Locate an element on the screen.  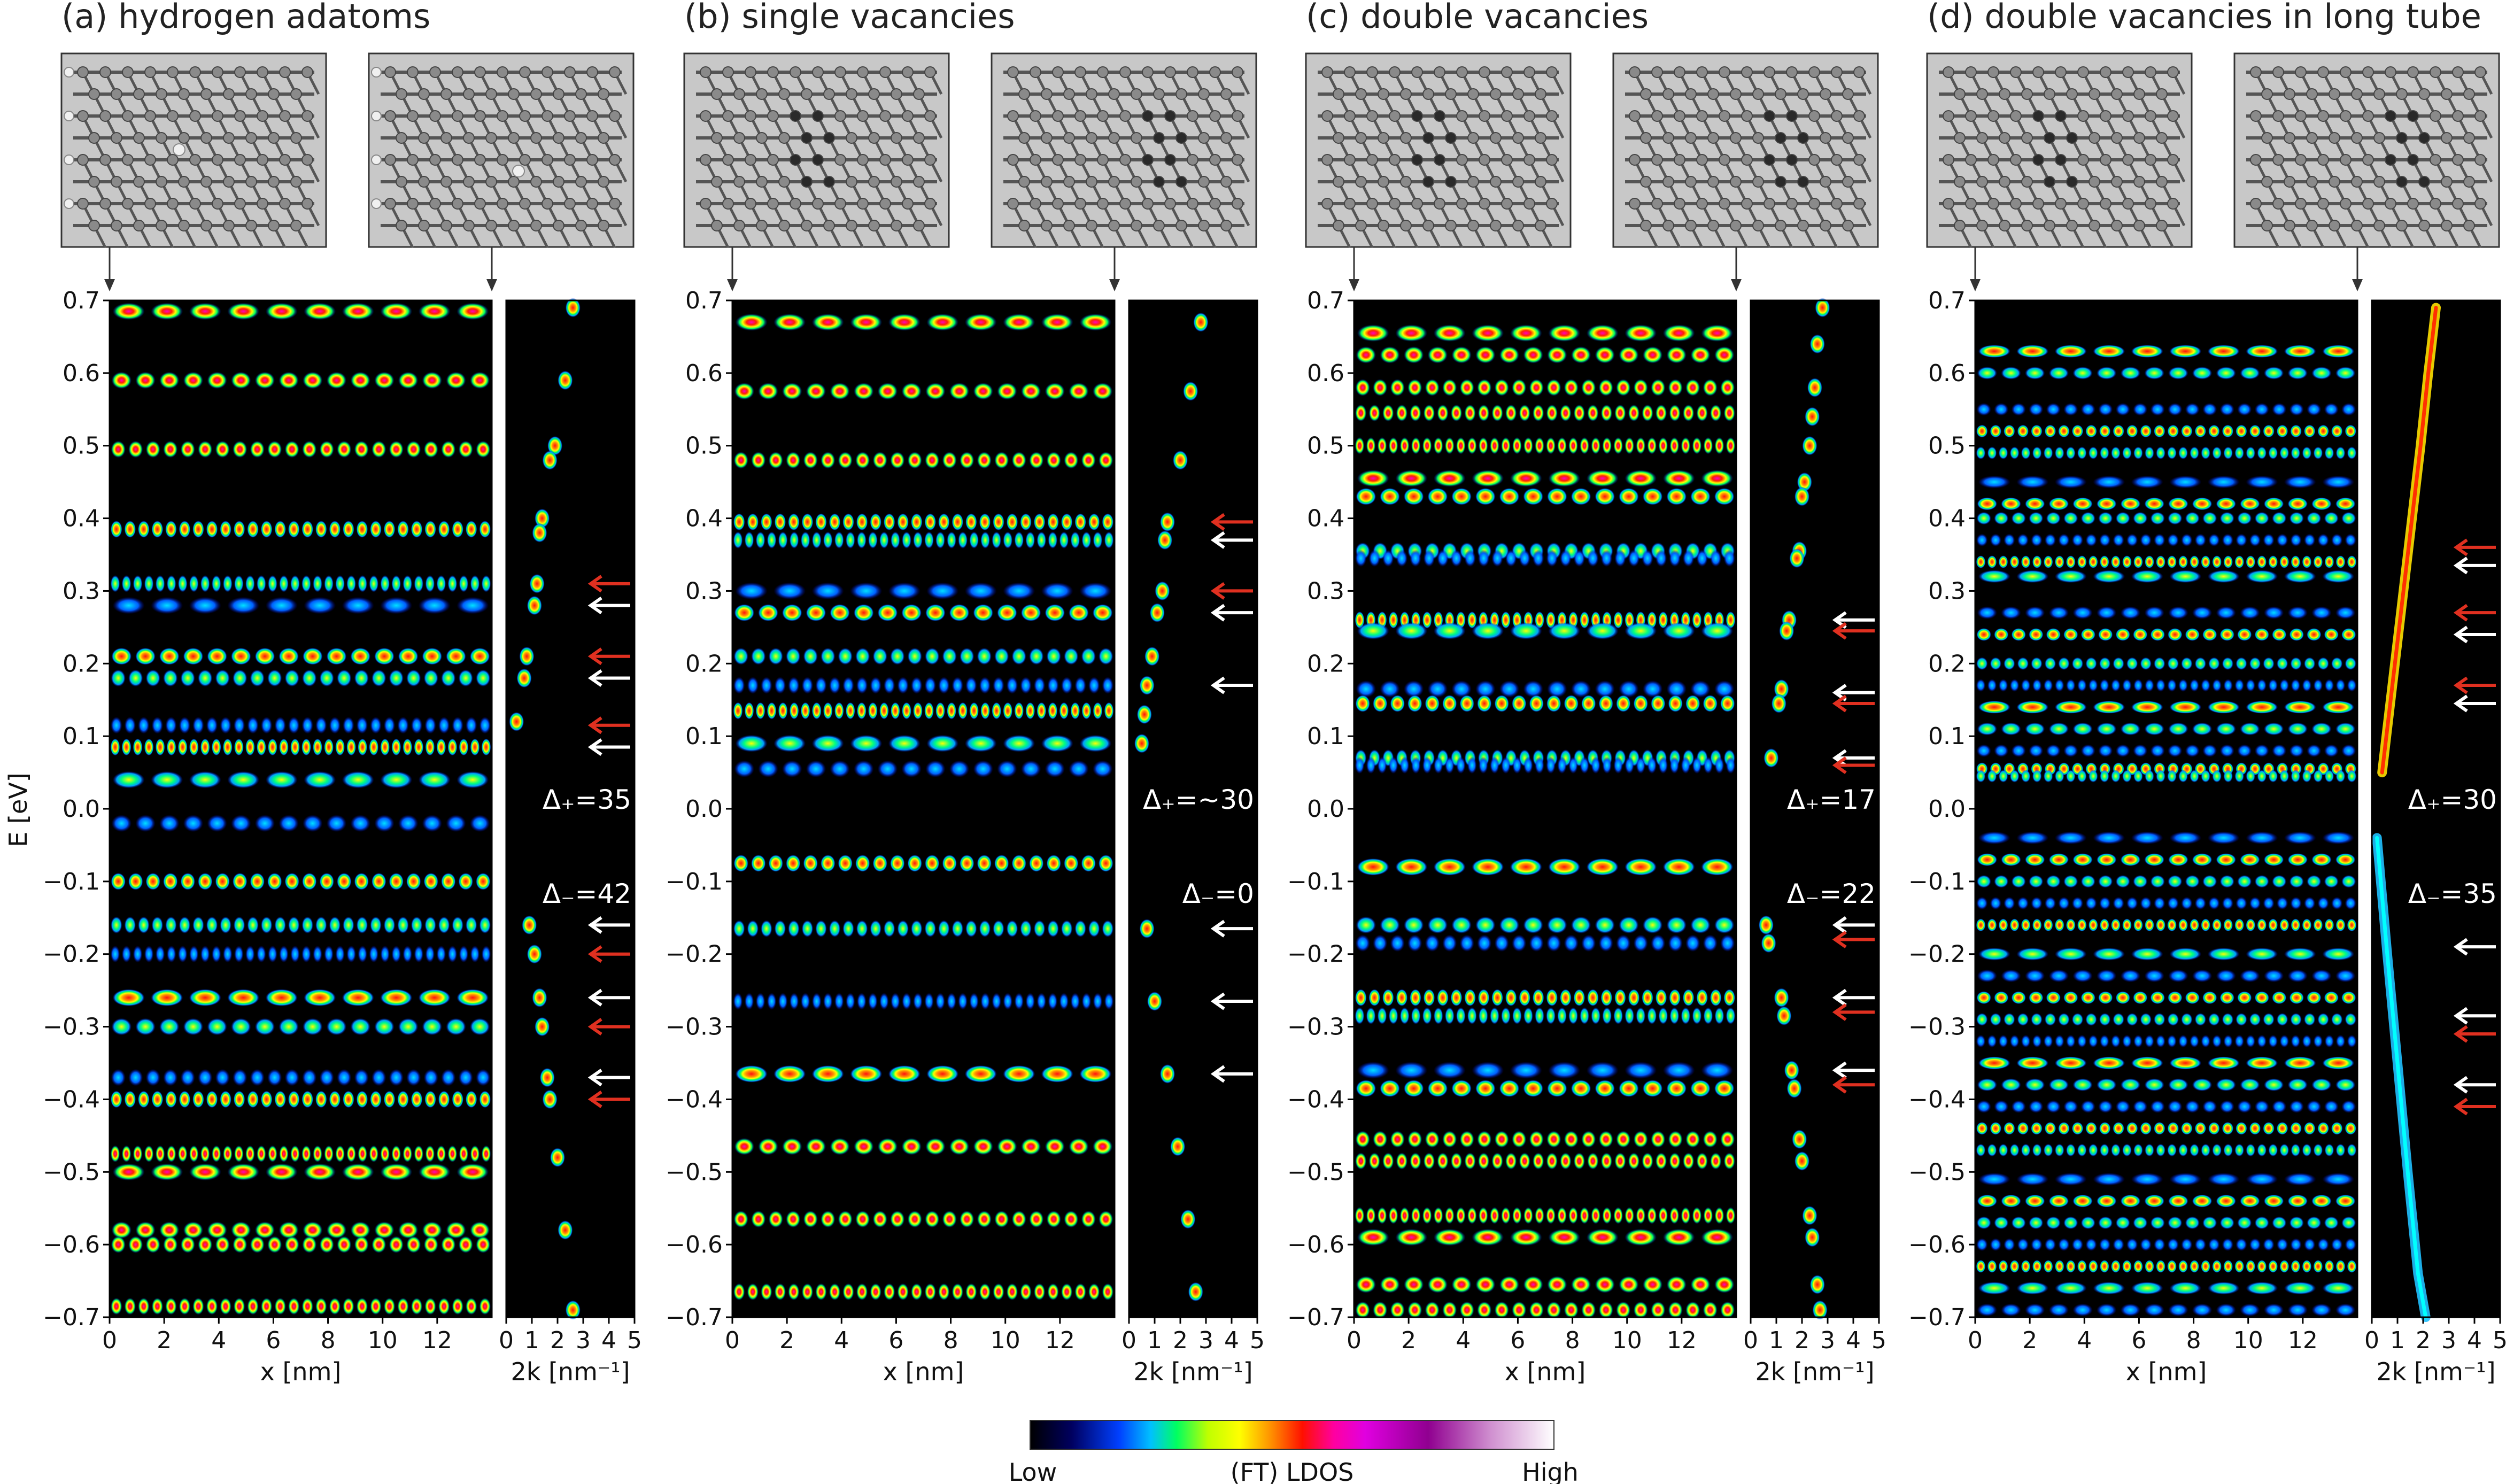
gap-plus-label: Δ₊=17 is located at coordinates (1831, 800).